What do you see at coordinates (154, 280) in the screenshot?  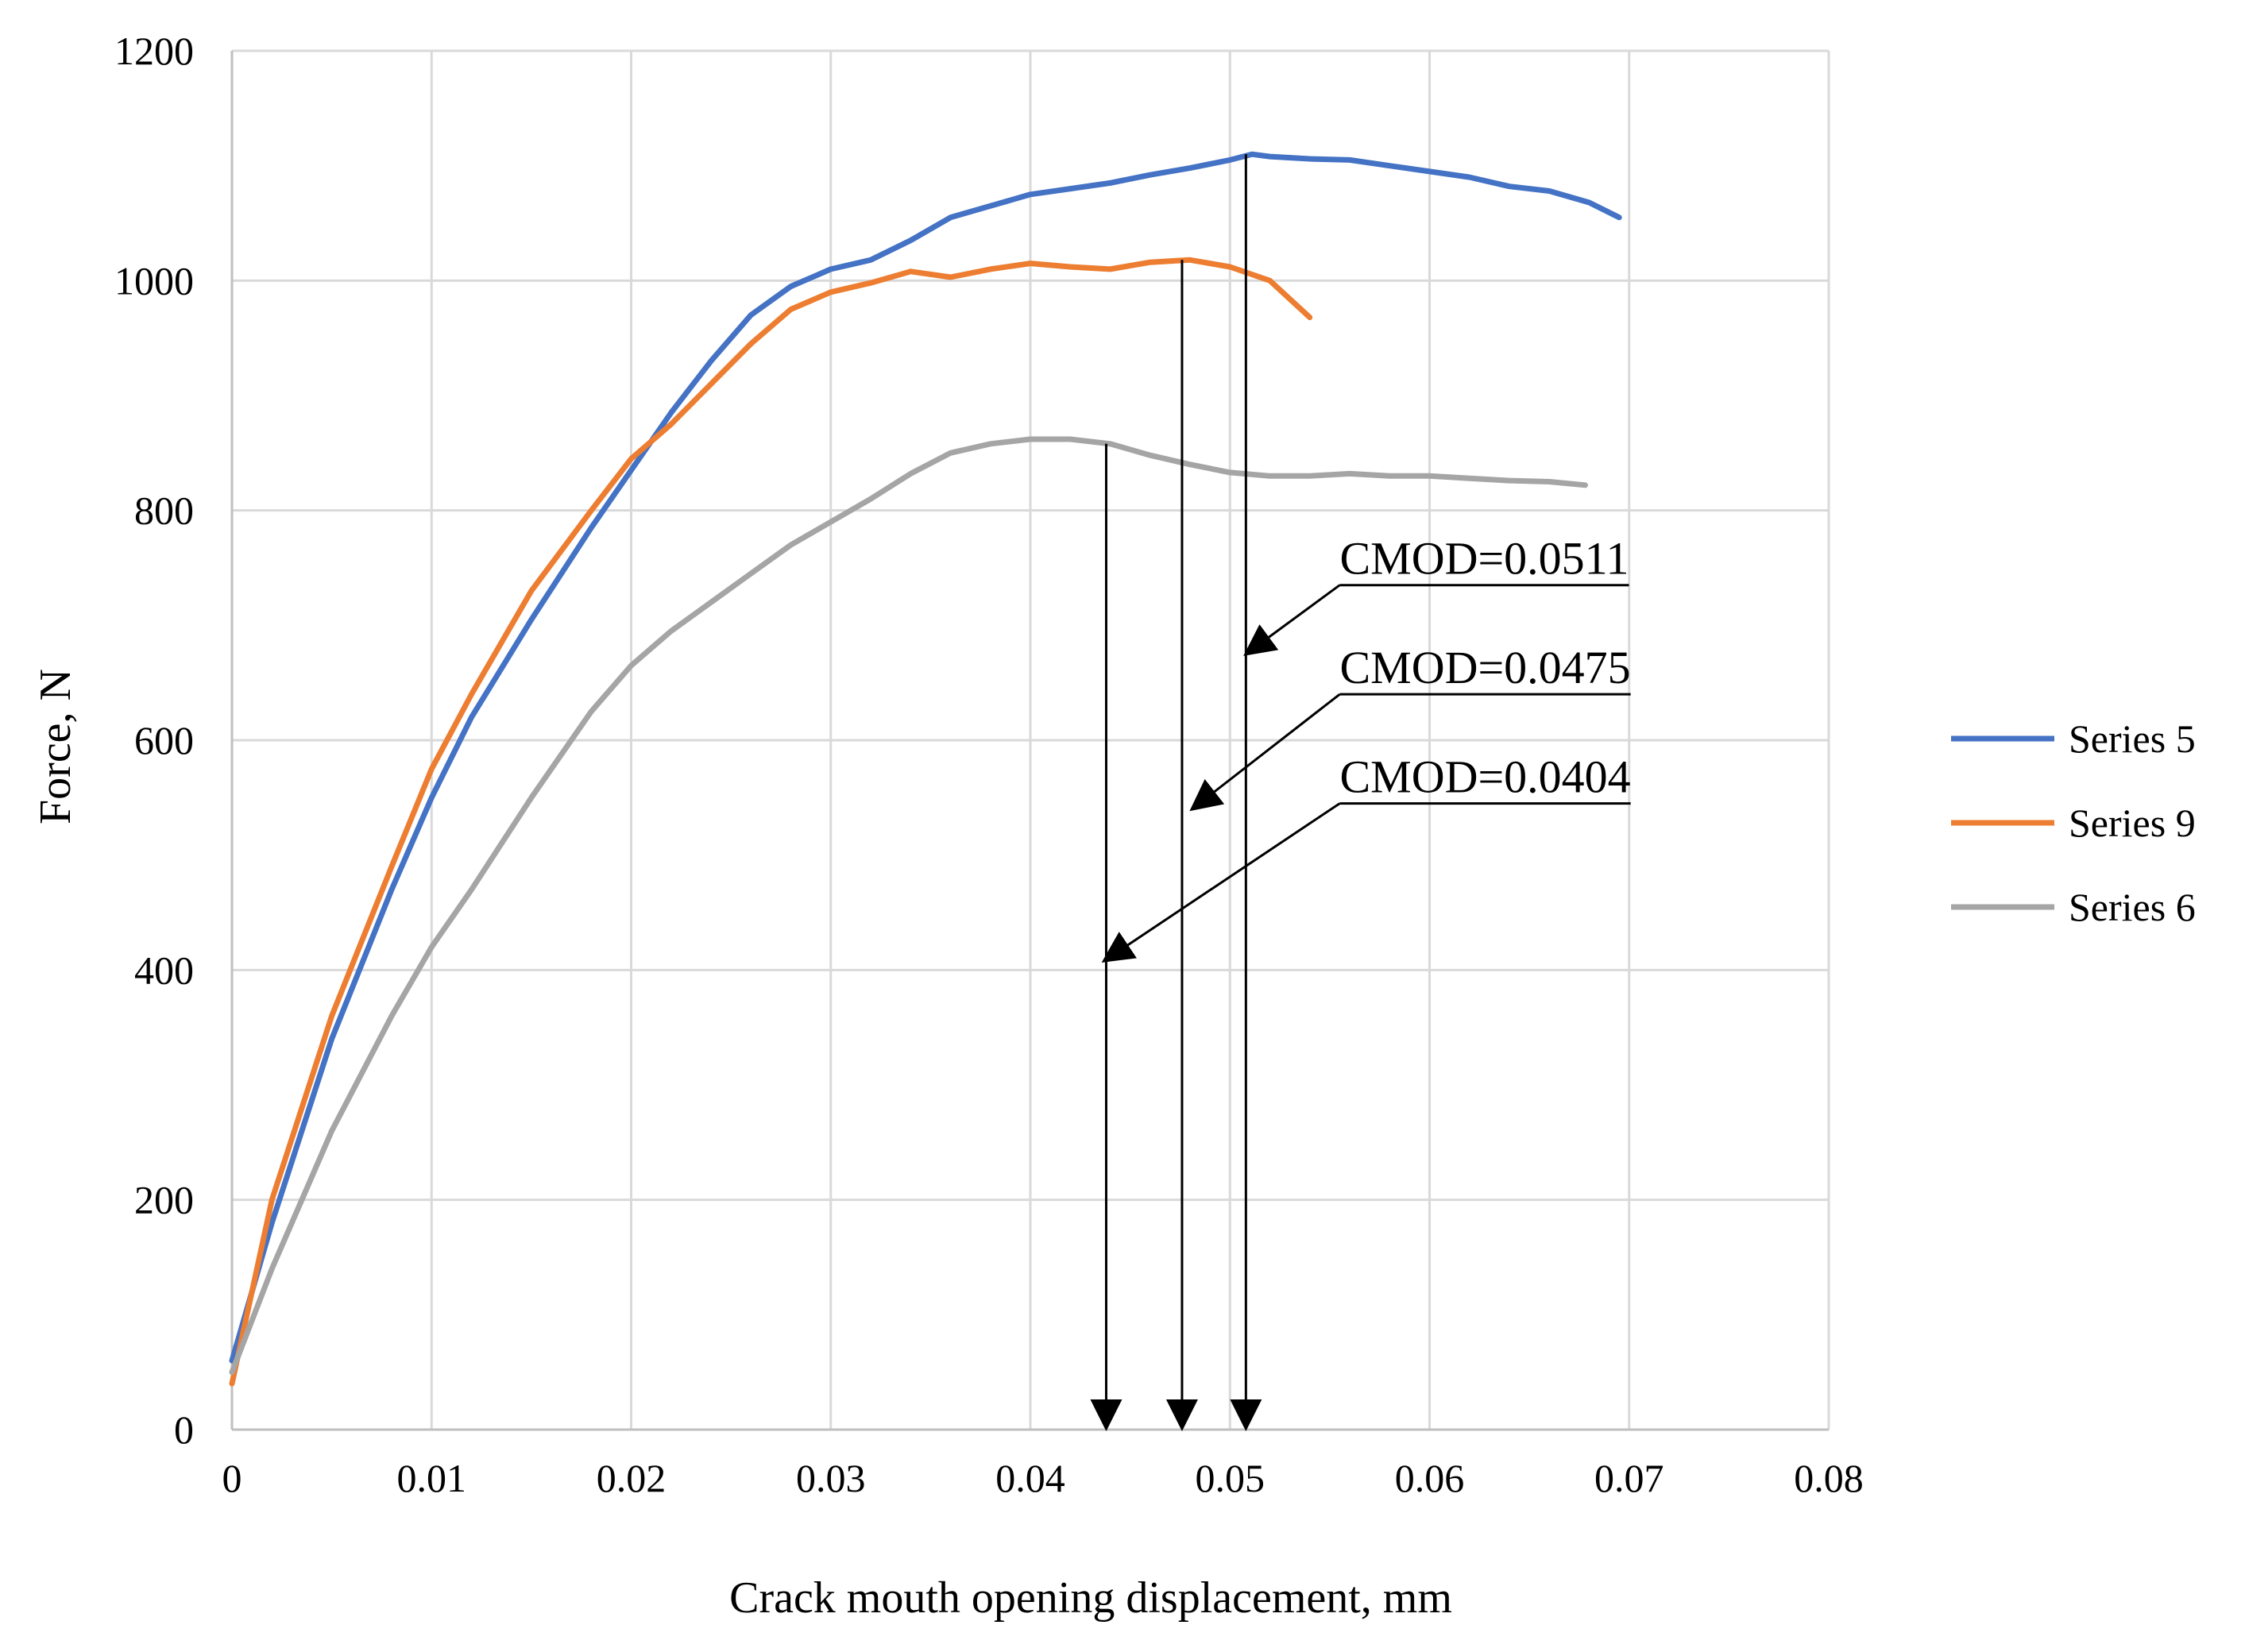 I see `y-tick-label: 1000` at bounding box center [154, 280].